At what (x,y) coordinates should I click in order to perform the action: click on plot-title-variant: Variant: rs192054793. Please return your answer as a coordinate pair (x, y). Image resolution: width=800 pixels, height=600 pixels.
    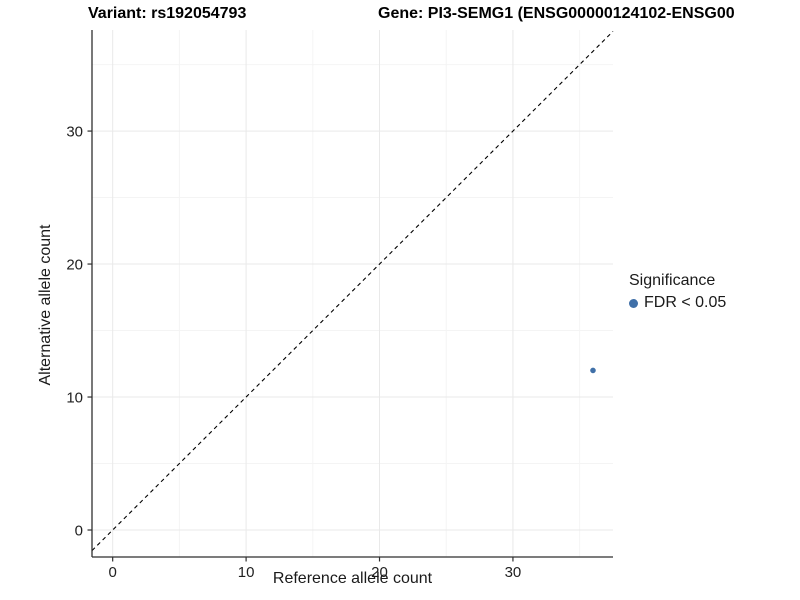
    Looking at the image, I should click on (167, 13).